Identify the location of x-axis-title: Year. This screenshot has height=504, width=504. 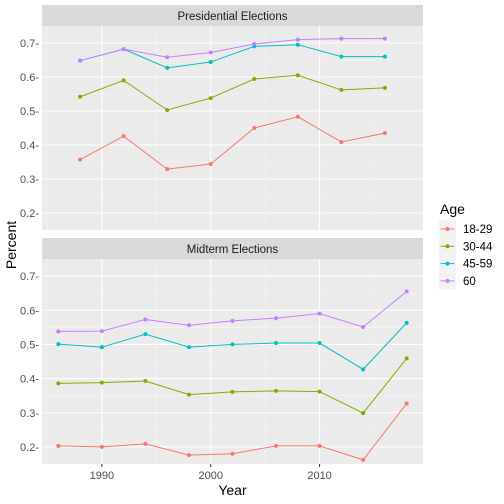
(232, 490).